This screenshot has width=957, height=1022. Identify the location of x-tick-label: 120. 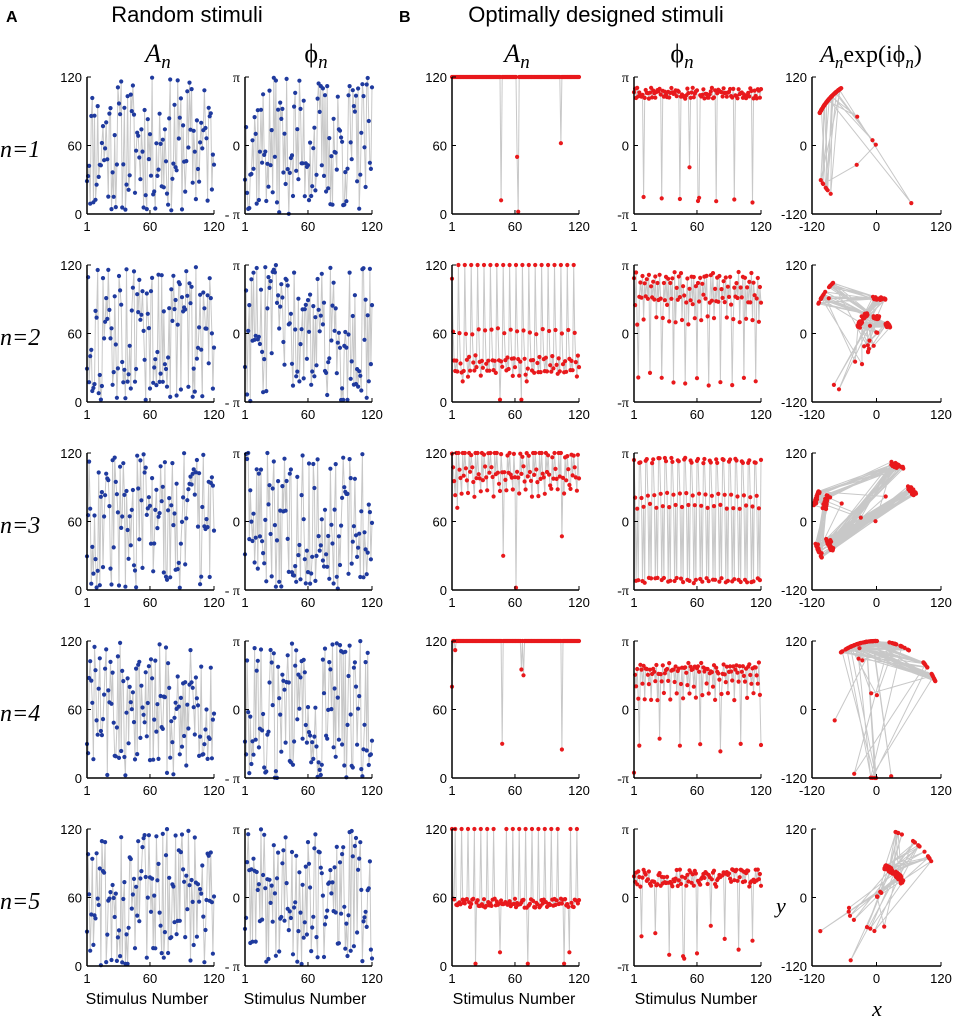
(761, 790).